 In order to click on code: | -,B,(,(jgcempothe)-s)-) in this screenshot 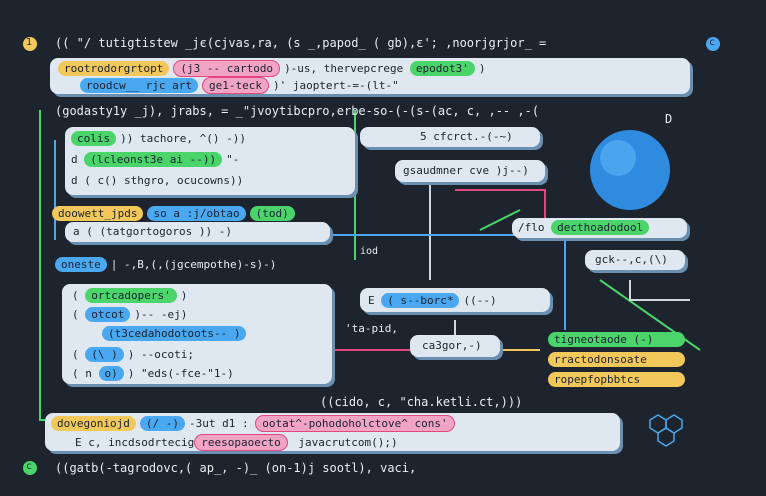, I will do `click(193, 264)`.